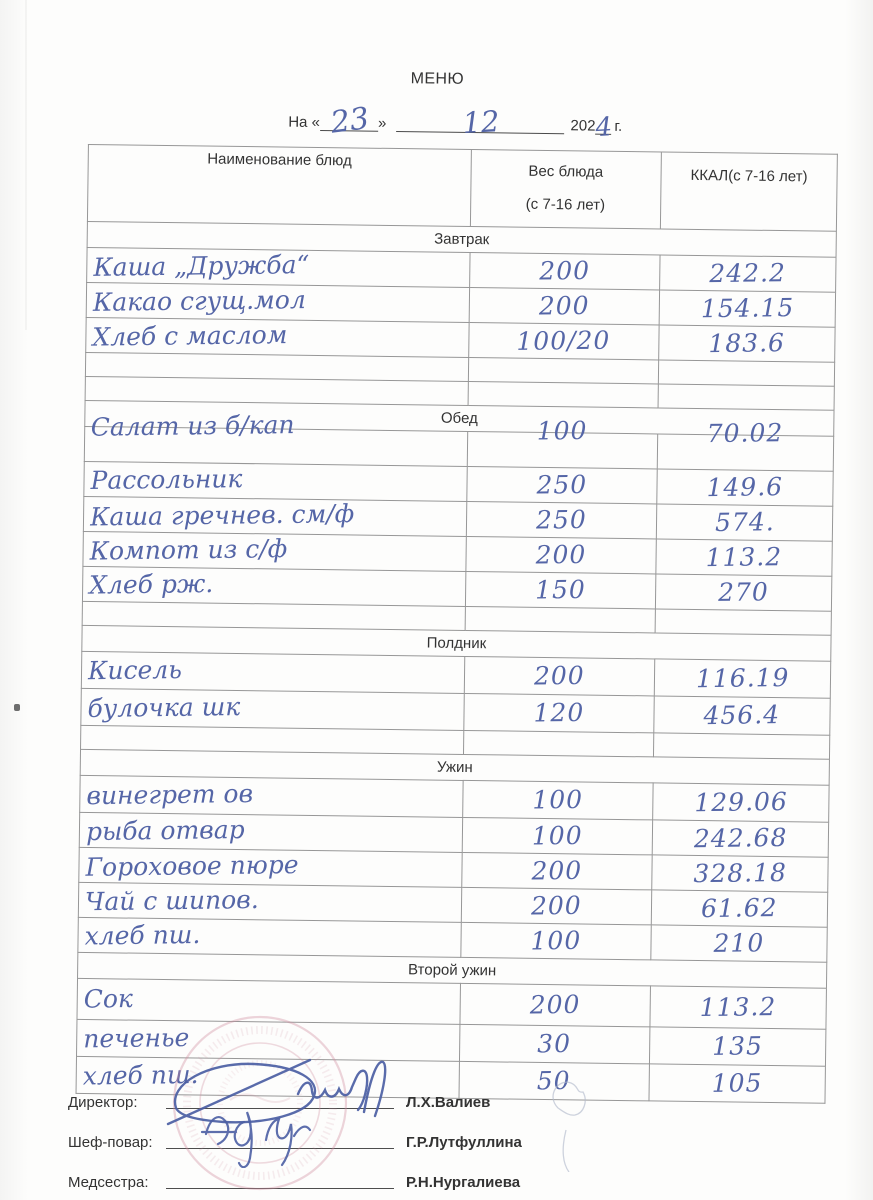  What do you see at coordinates (554, 1080) in the screenshot?
I see `dish-weight: 50` at bounding box center [554, 1080].